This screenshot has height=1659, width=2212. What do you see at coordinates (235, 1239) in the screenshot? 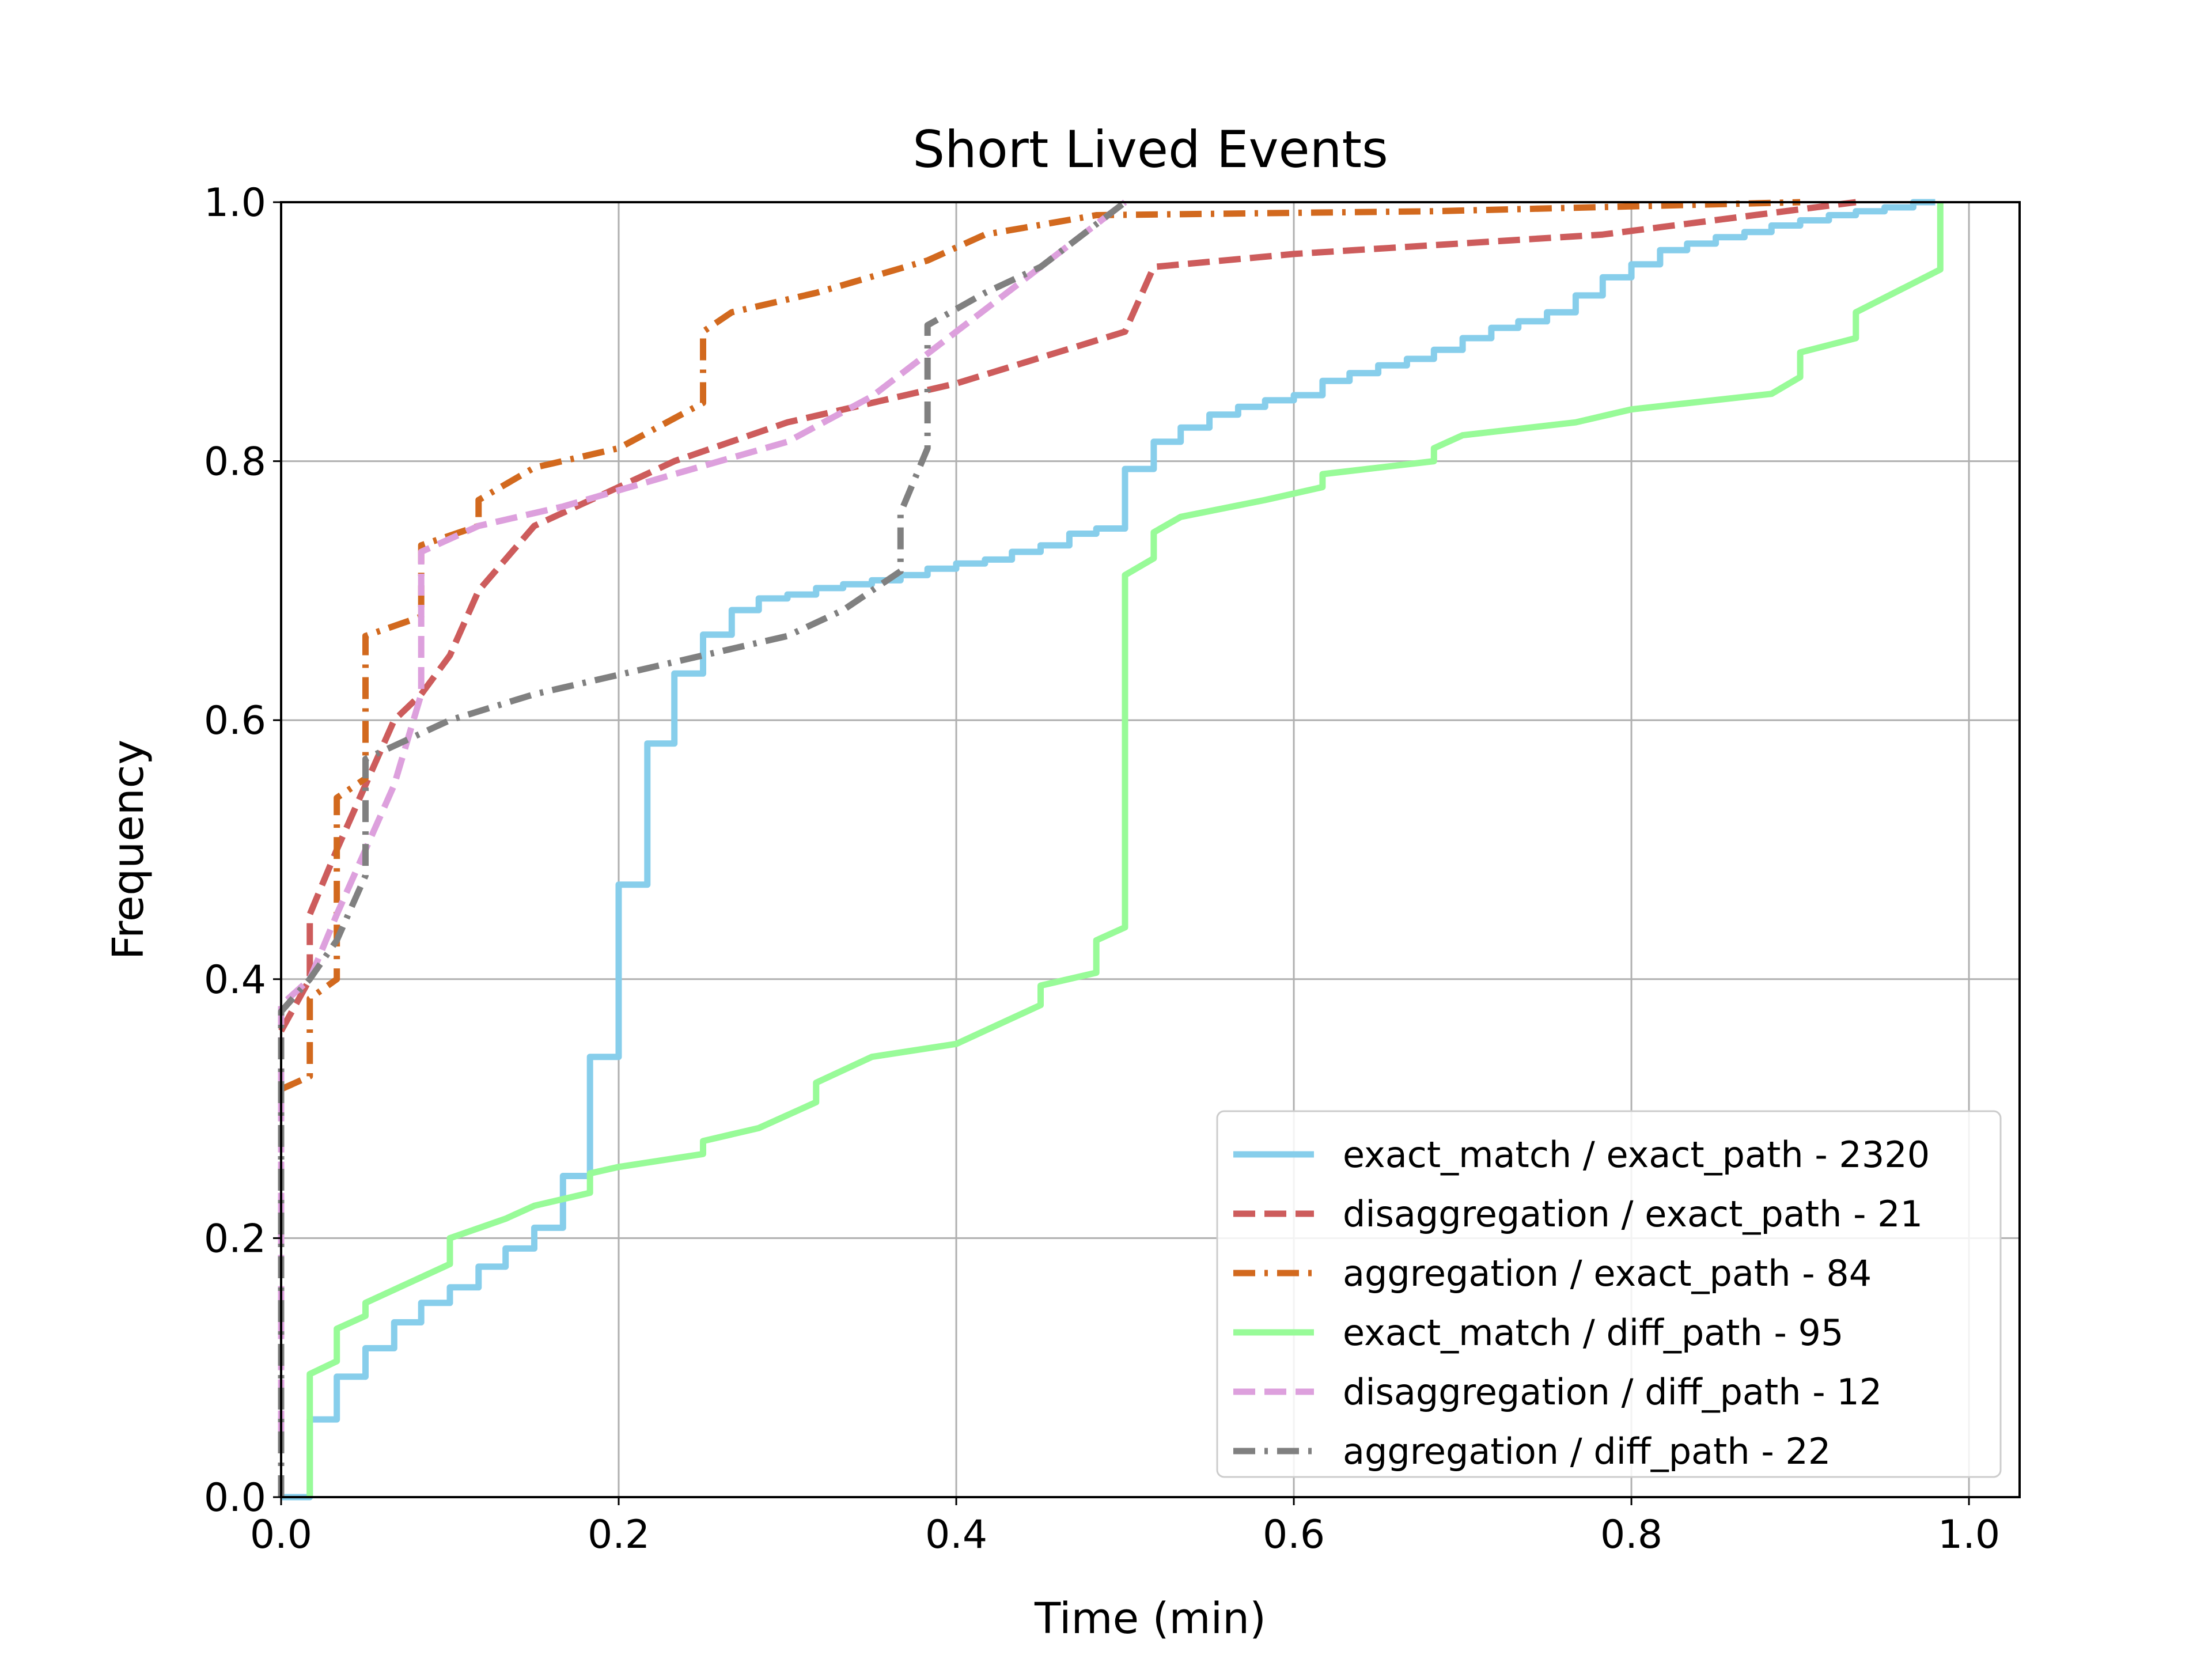
I see `y-tick-label: 0.2` at bounding box center [235, 1239].